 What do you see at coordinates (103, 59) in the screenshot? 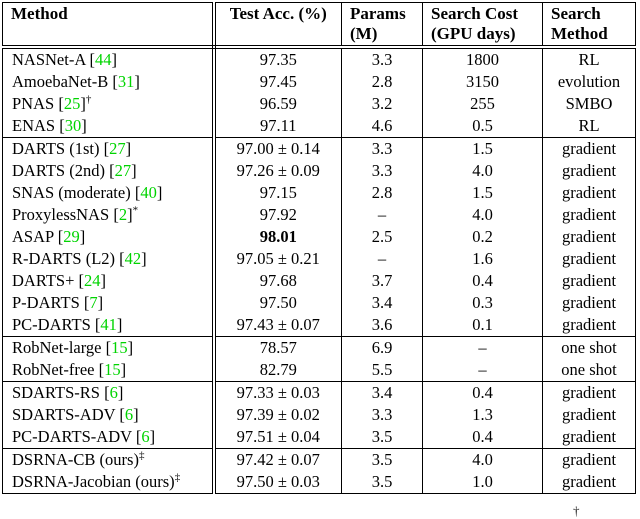
I see `citation-link: 44` at bounding box center [103, 59].